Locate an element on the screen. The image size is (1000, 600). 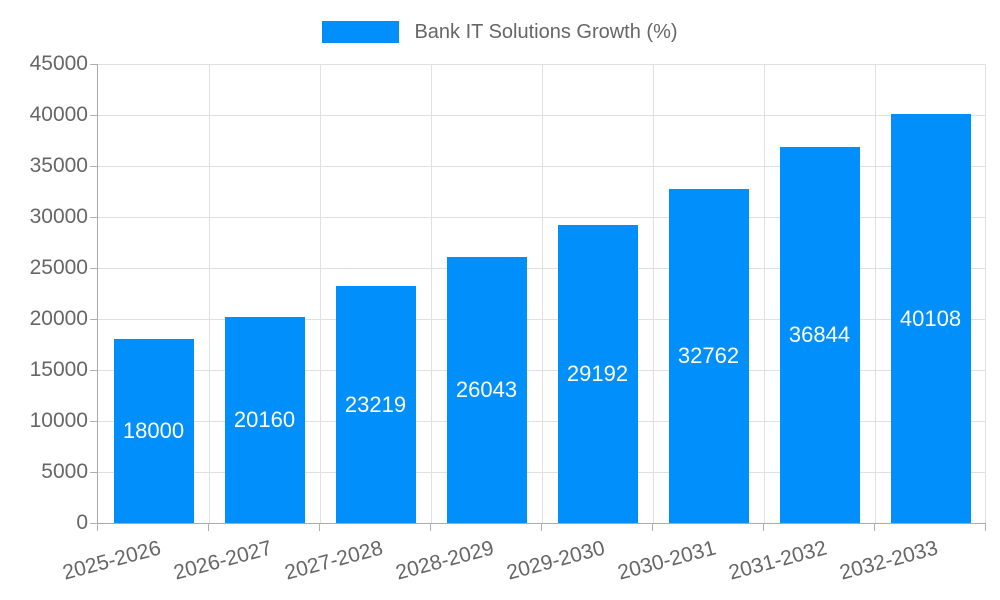
bar-slot: 32762 is located at coordinates (708, 293).